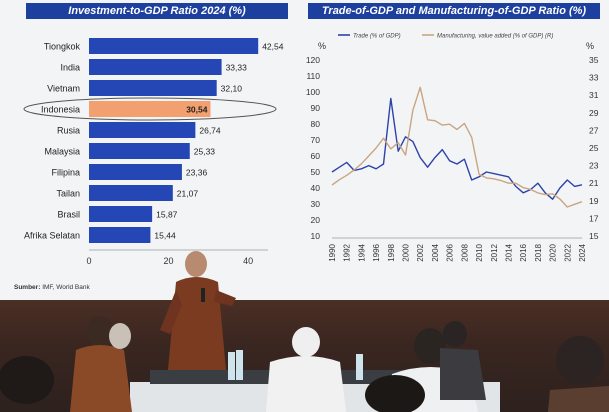  I want to click on left-y-tick-label: 40, so click(316, 188).